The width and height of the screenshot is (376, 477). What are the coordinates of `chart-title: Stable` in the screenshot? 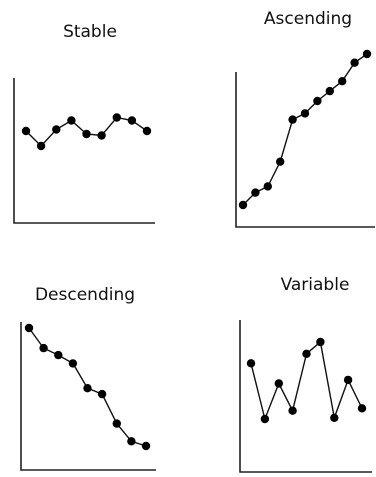 It's located at (90, 32).